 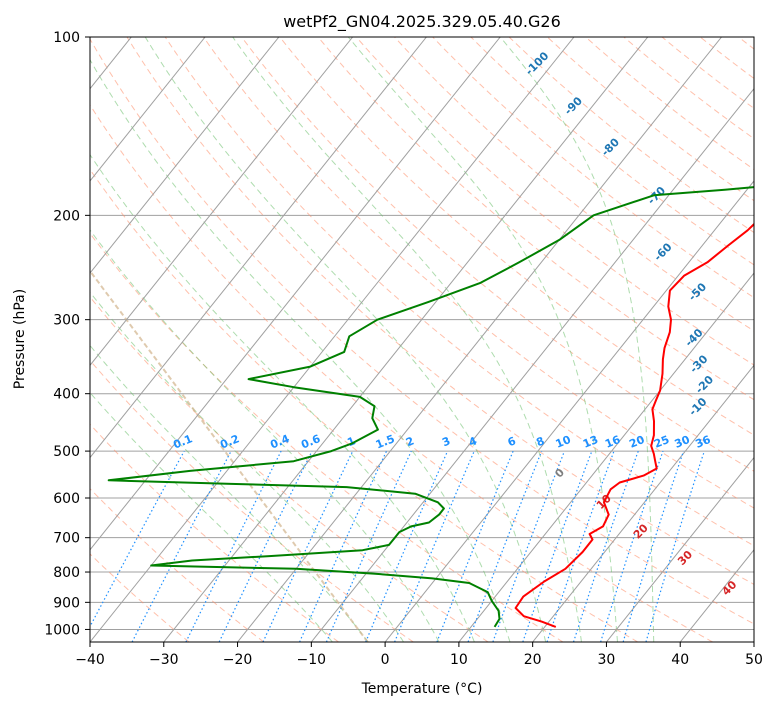 I want to click on y-tick-label: 400, so click(x=66, y=395).